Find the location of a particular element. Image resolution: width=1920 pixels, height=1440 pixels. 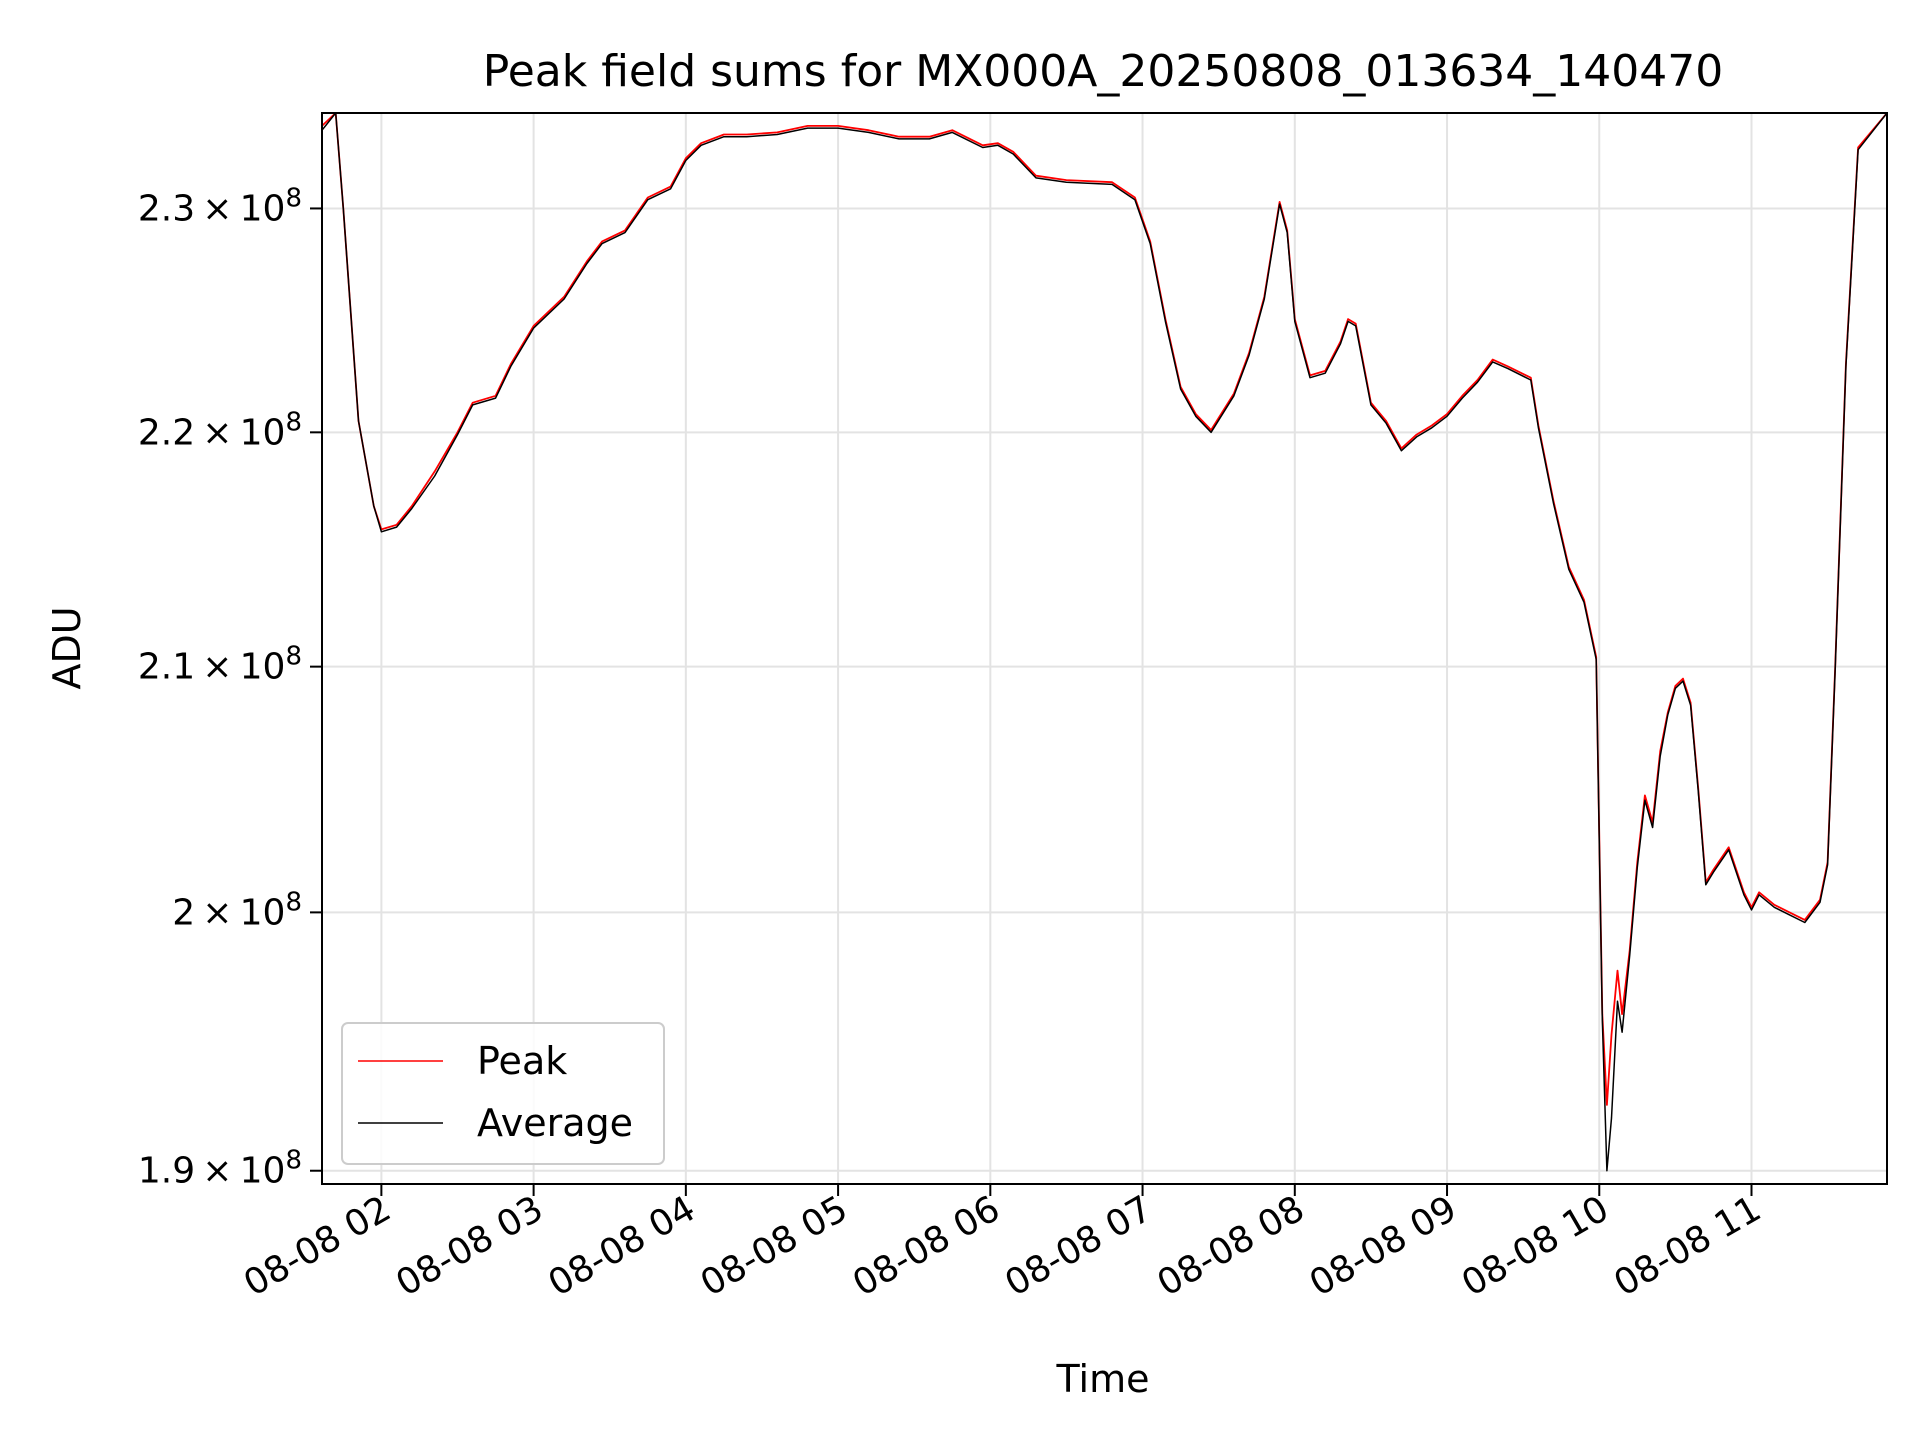

y-tick-label: 2.1 × 108 is located at coordinates (220, 665).